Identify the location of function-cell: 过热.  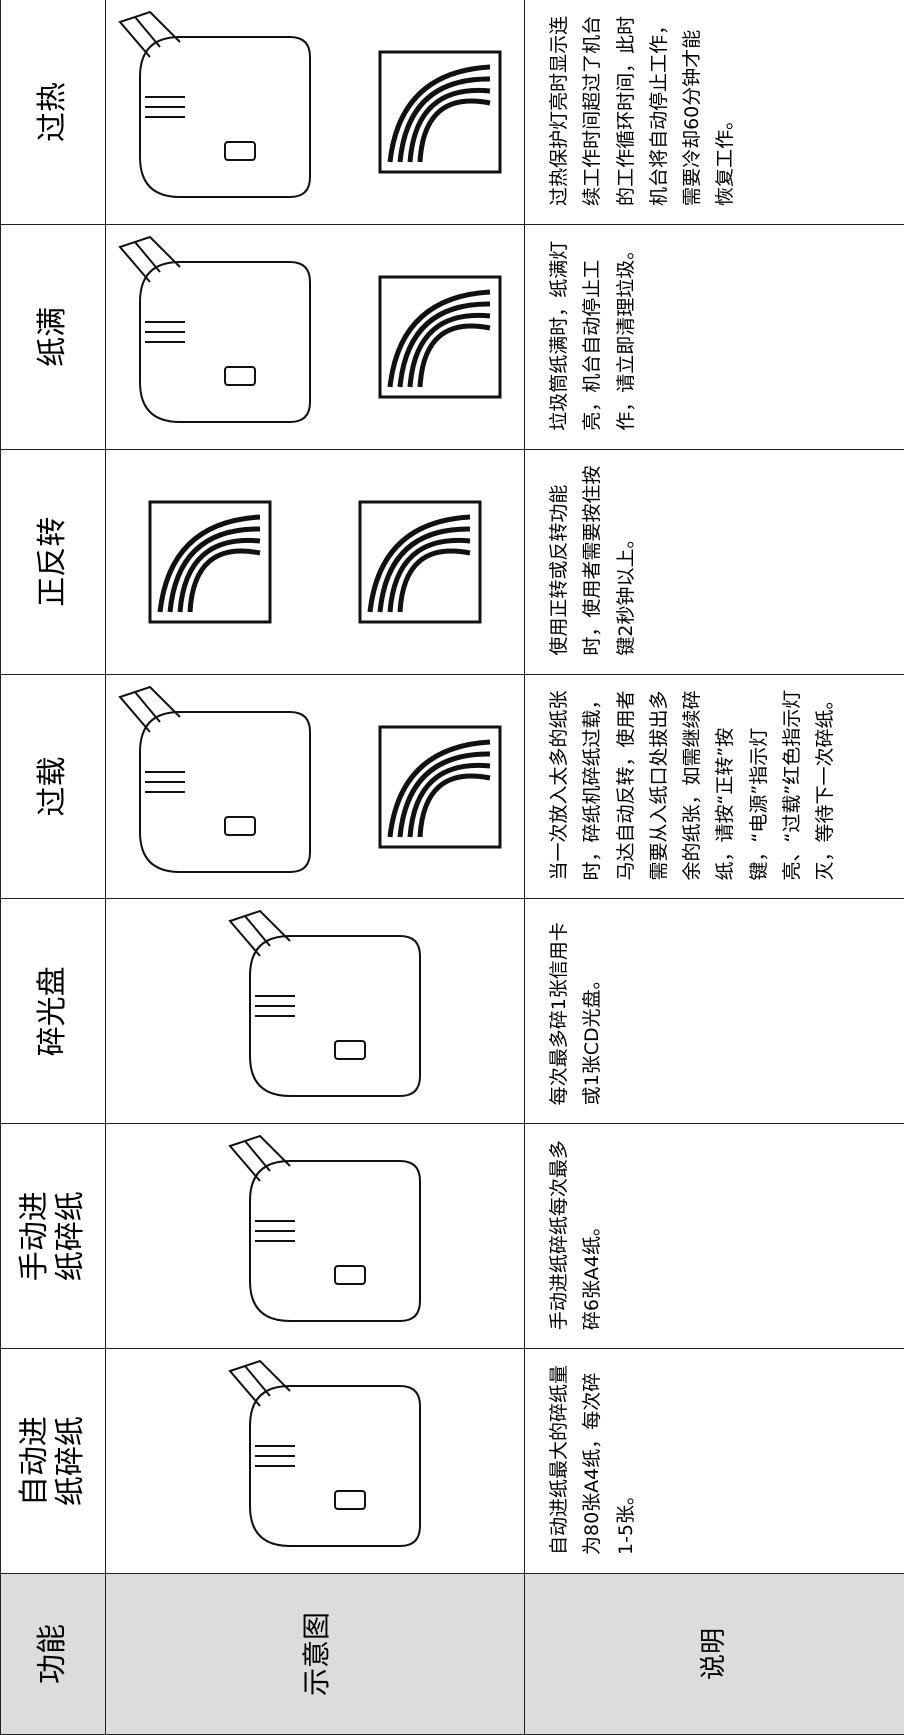
(53, 112).